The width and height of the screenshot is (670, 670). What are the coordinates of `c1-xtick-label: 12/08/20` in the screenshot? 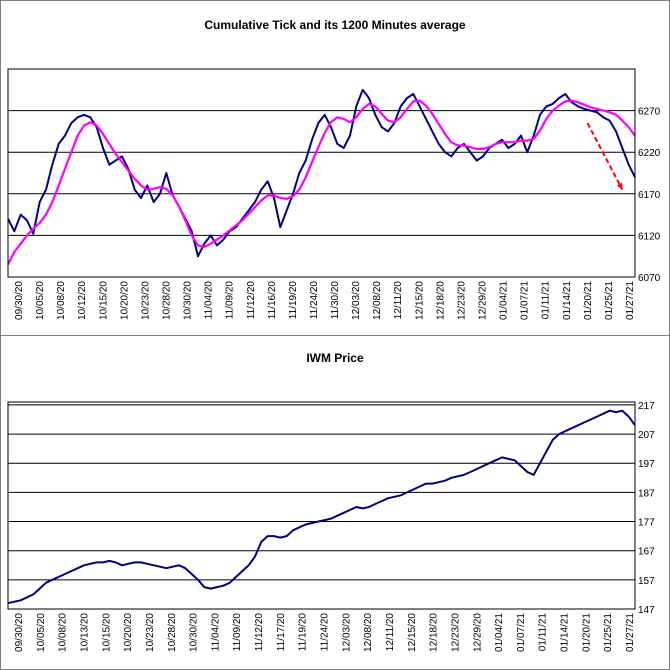 It's located at (377, 300).